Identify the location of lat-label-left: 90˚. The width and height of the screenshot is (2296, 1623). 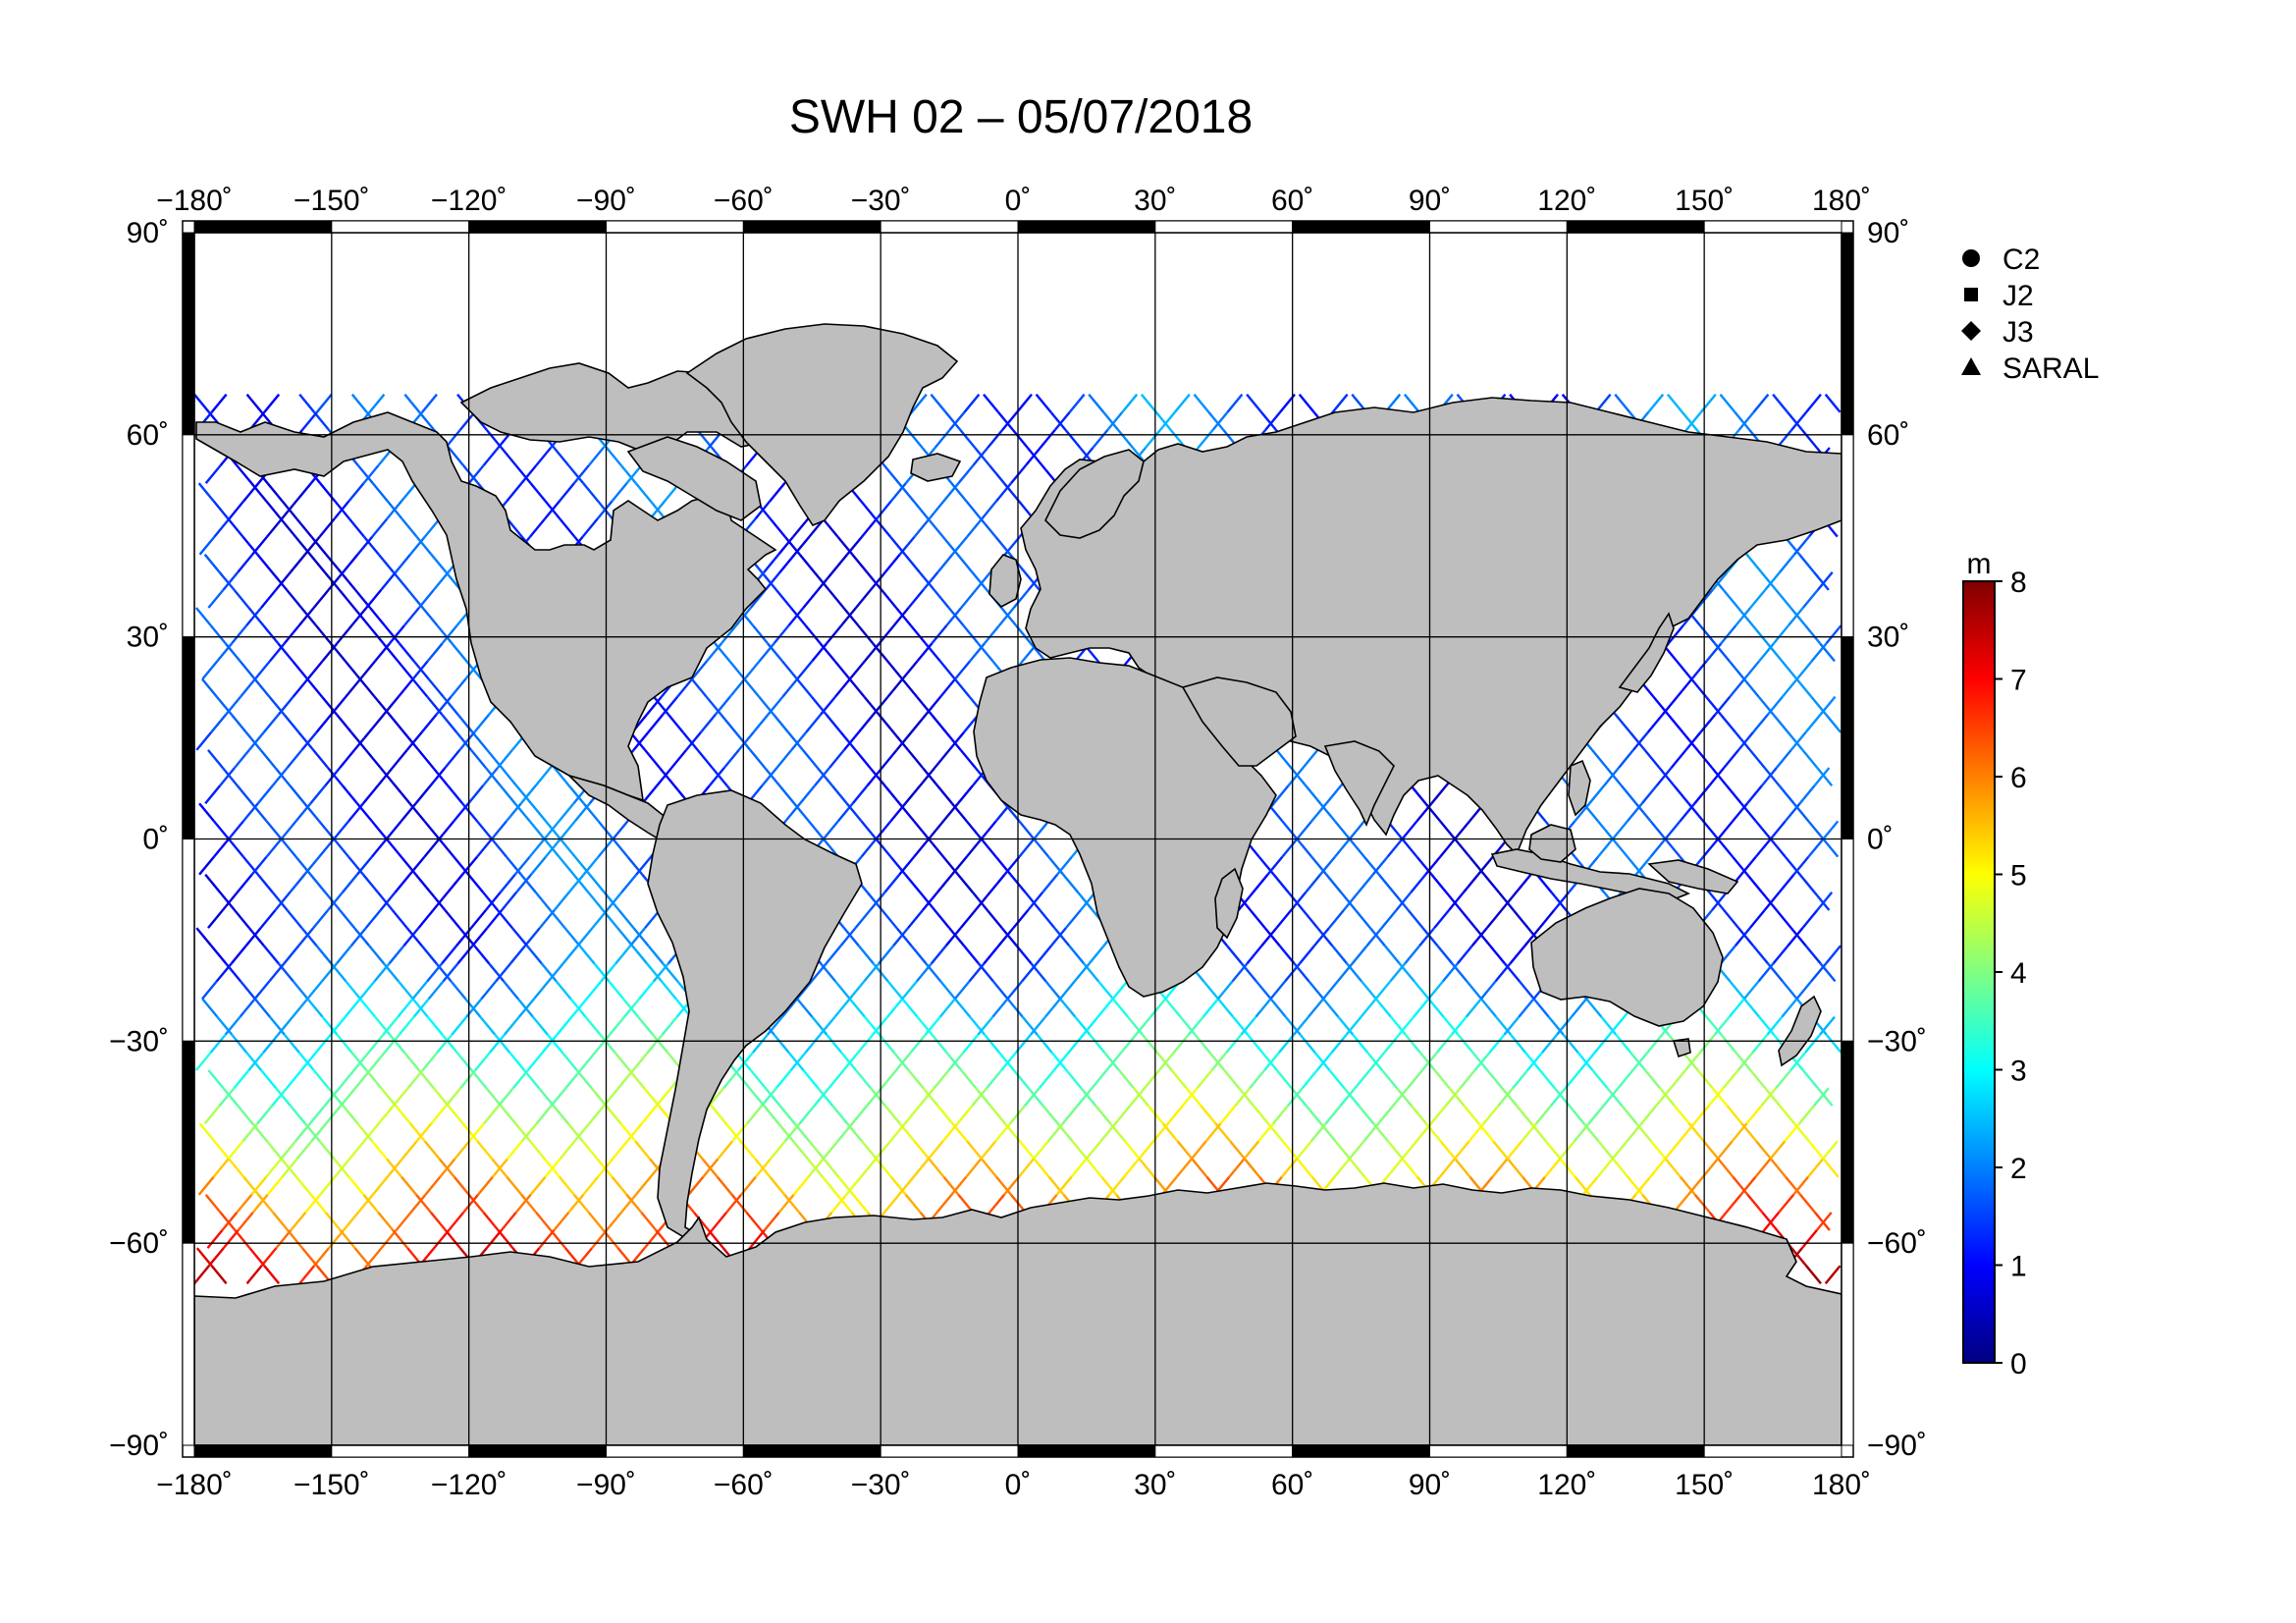
(148, 233).